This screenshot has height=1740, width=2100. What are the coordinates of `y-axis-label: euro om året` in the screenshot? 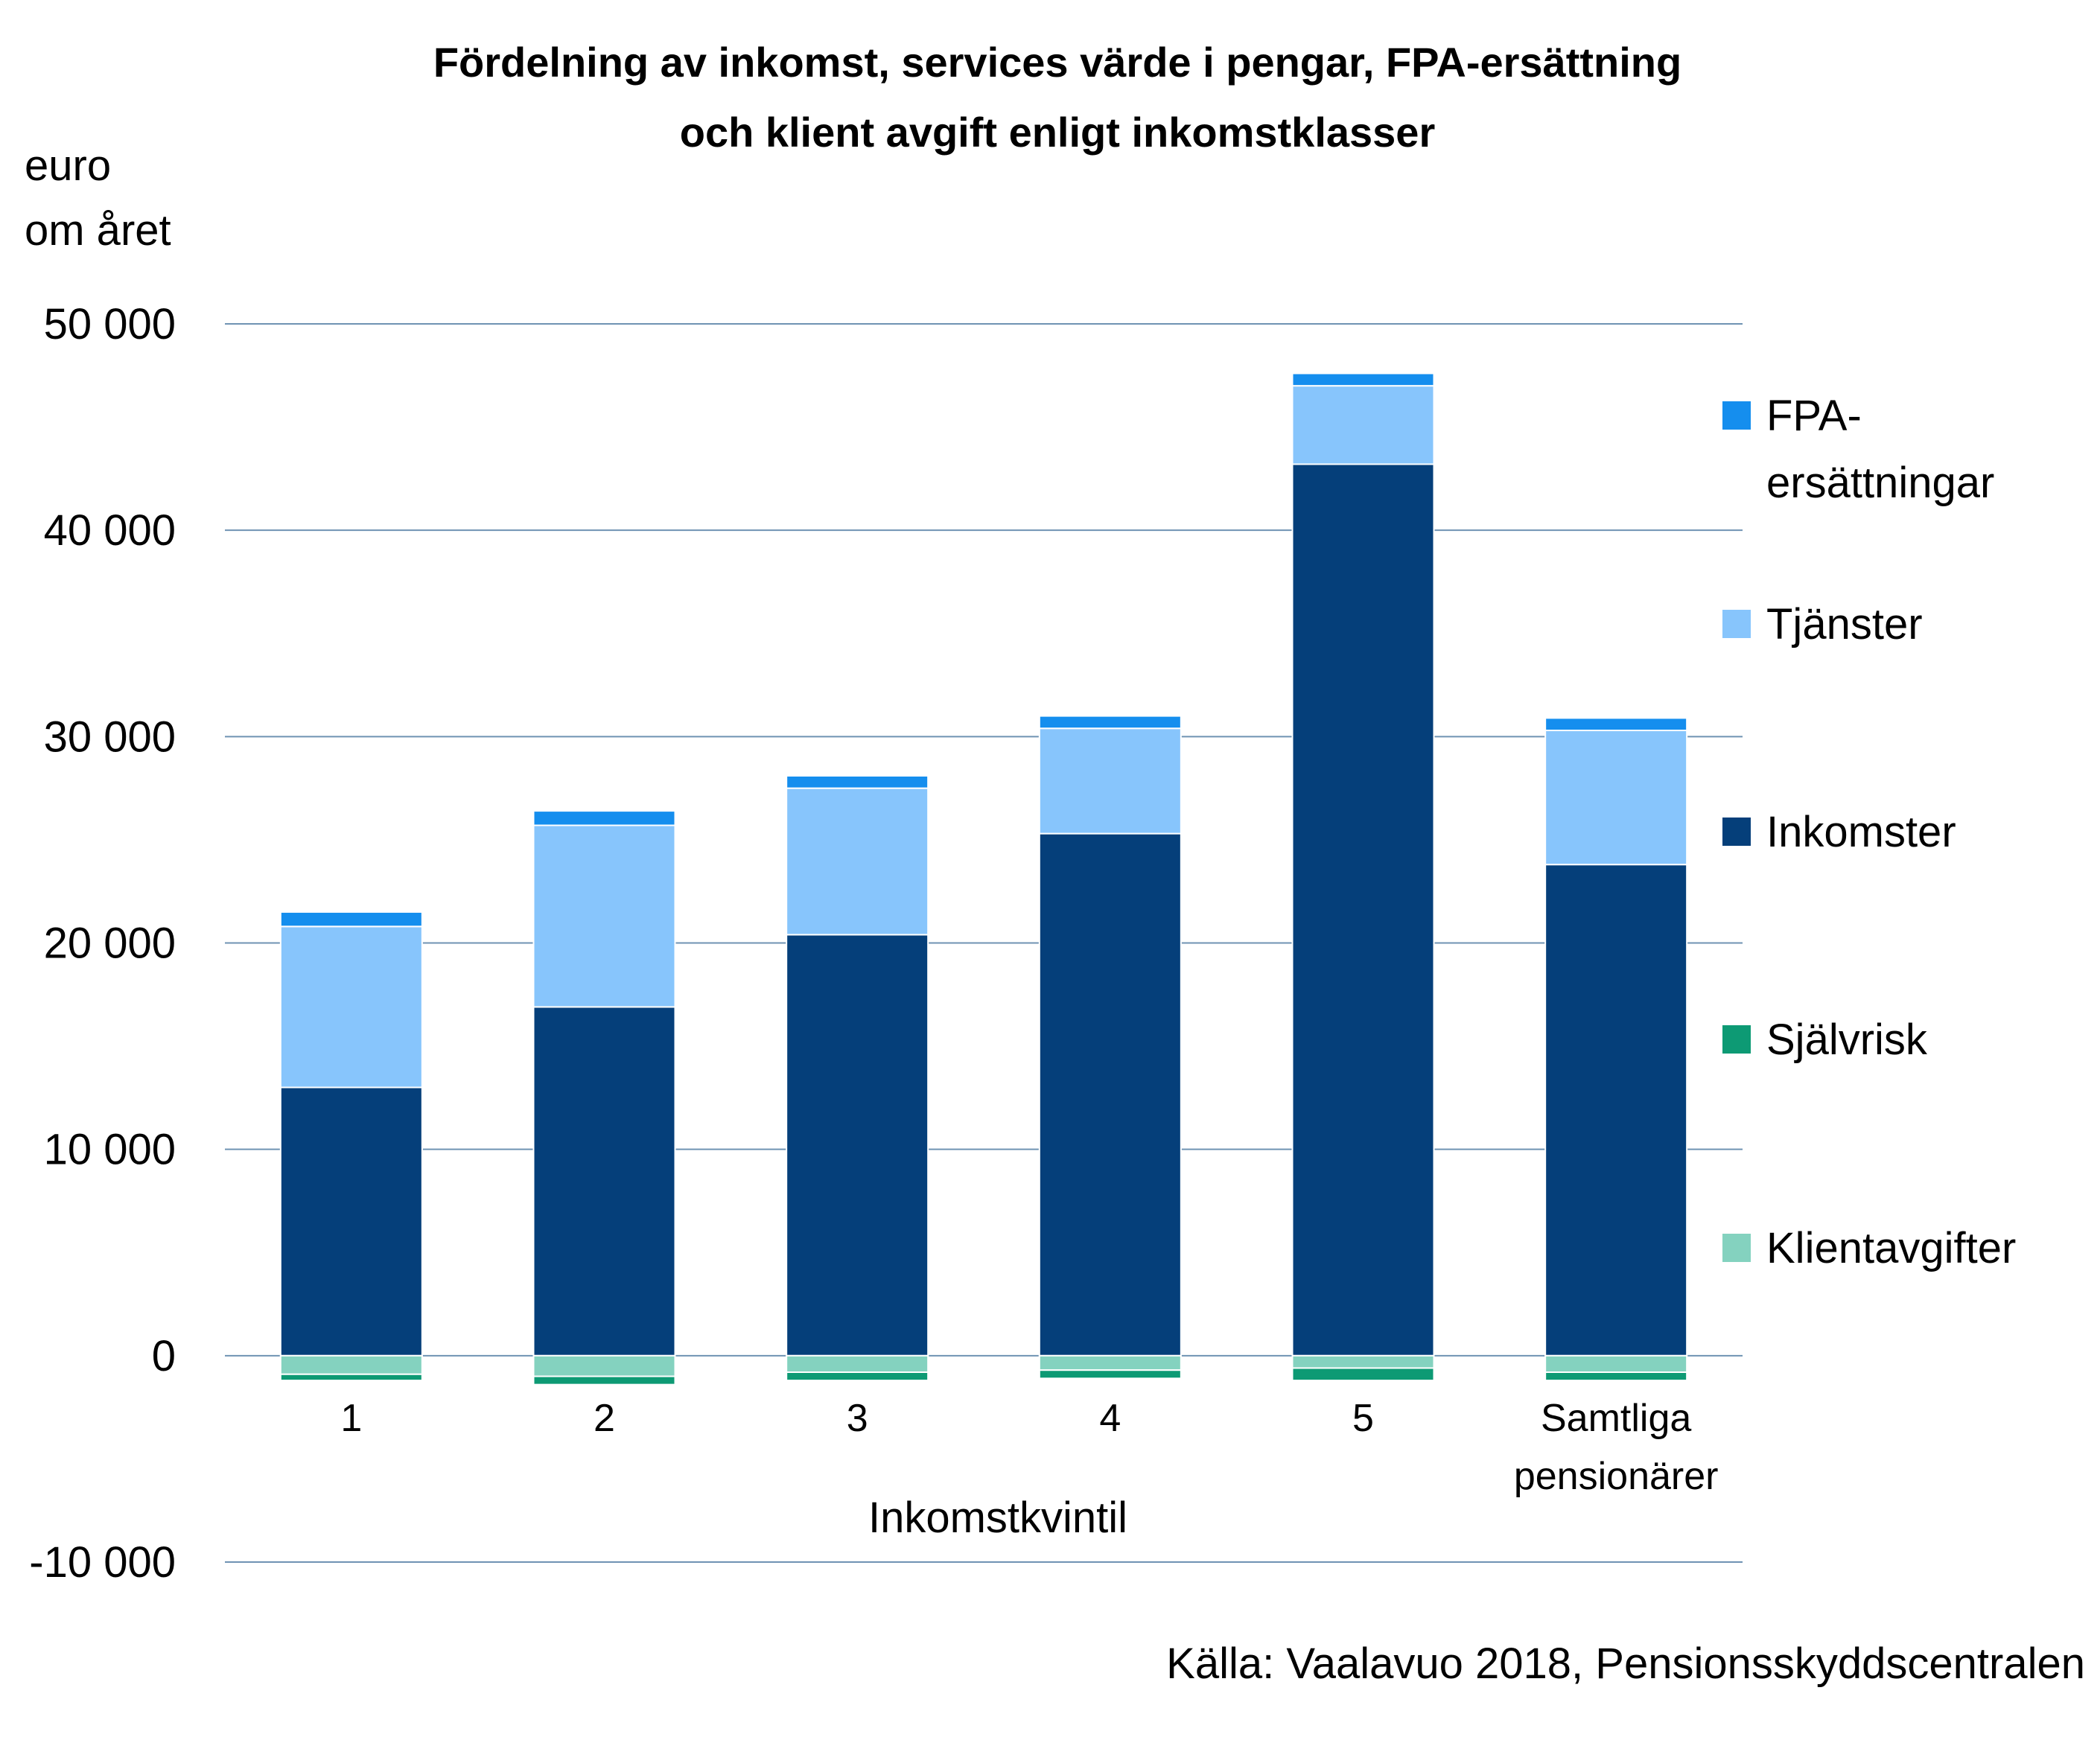 It's located at (98, 198).